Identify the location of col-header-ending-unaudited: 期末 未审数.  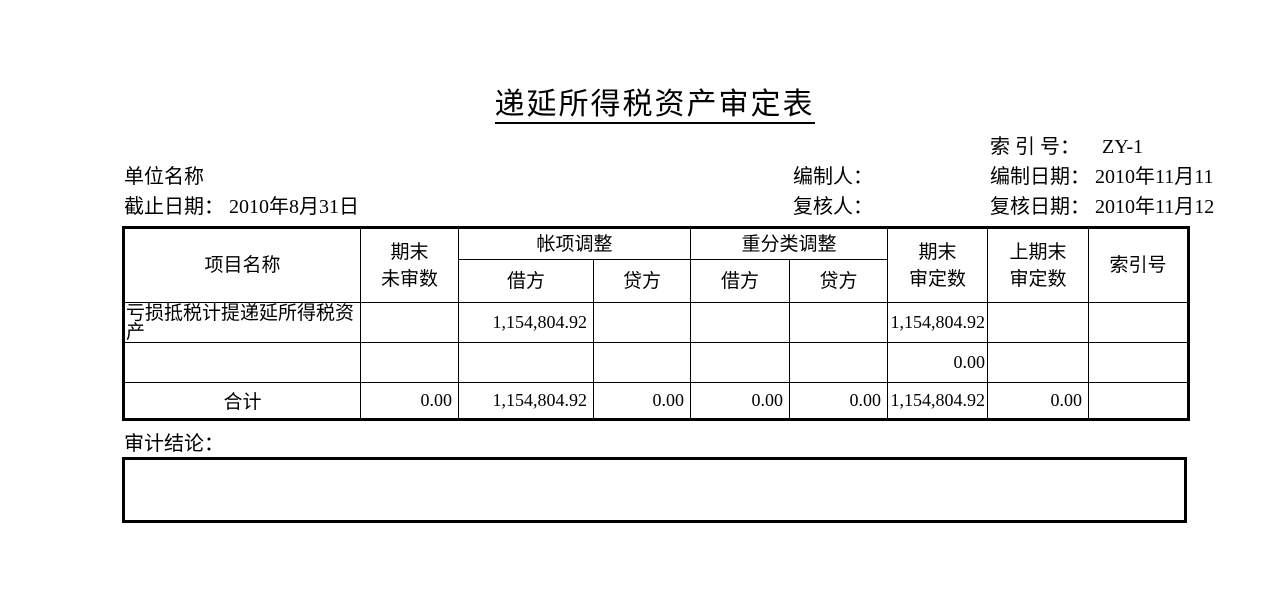
(409, 265).